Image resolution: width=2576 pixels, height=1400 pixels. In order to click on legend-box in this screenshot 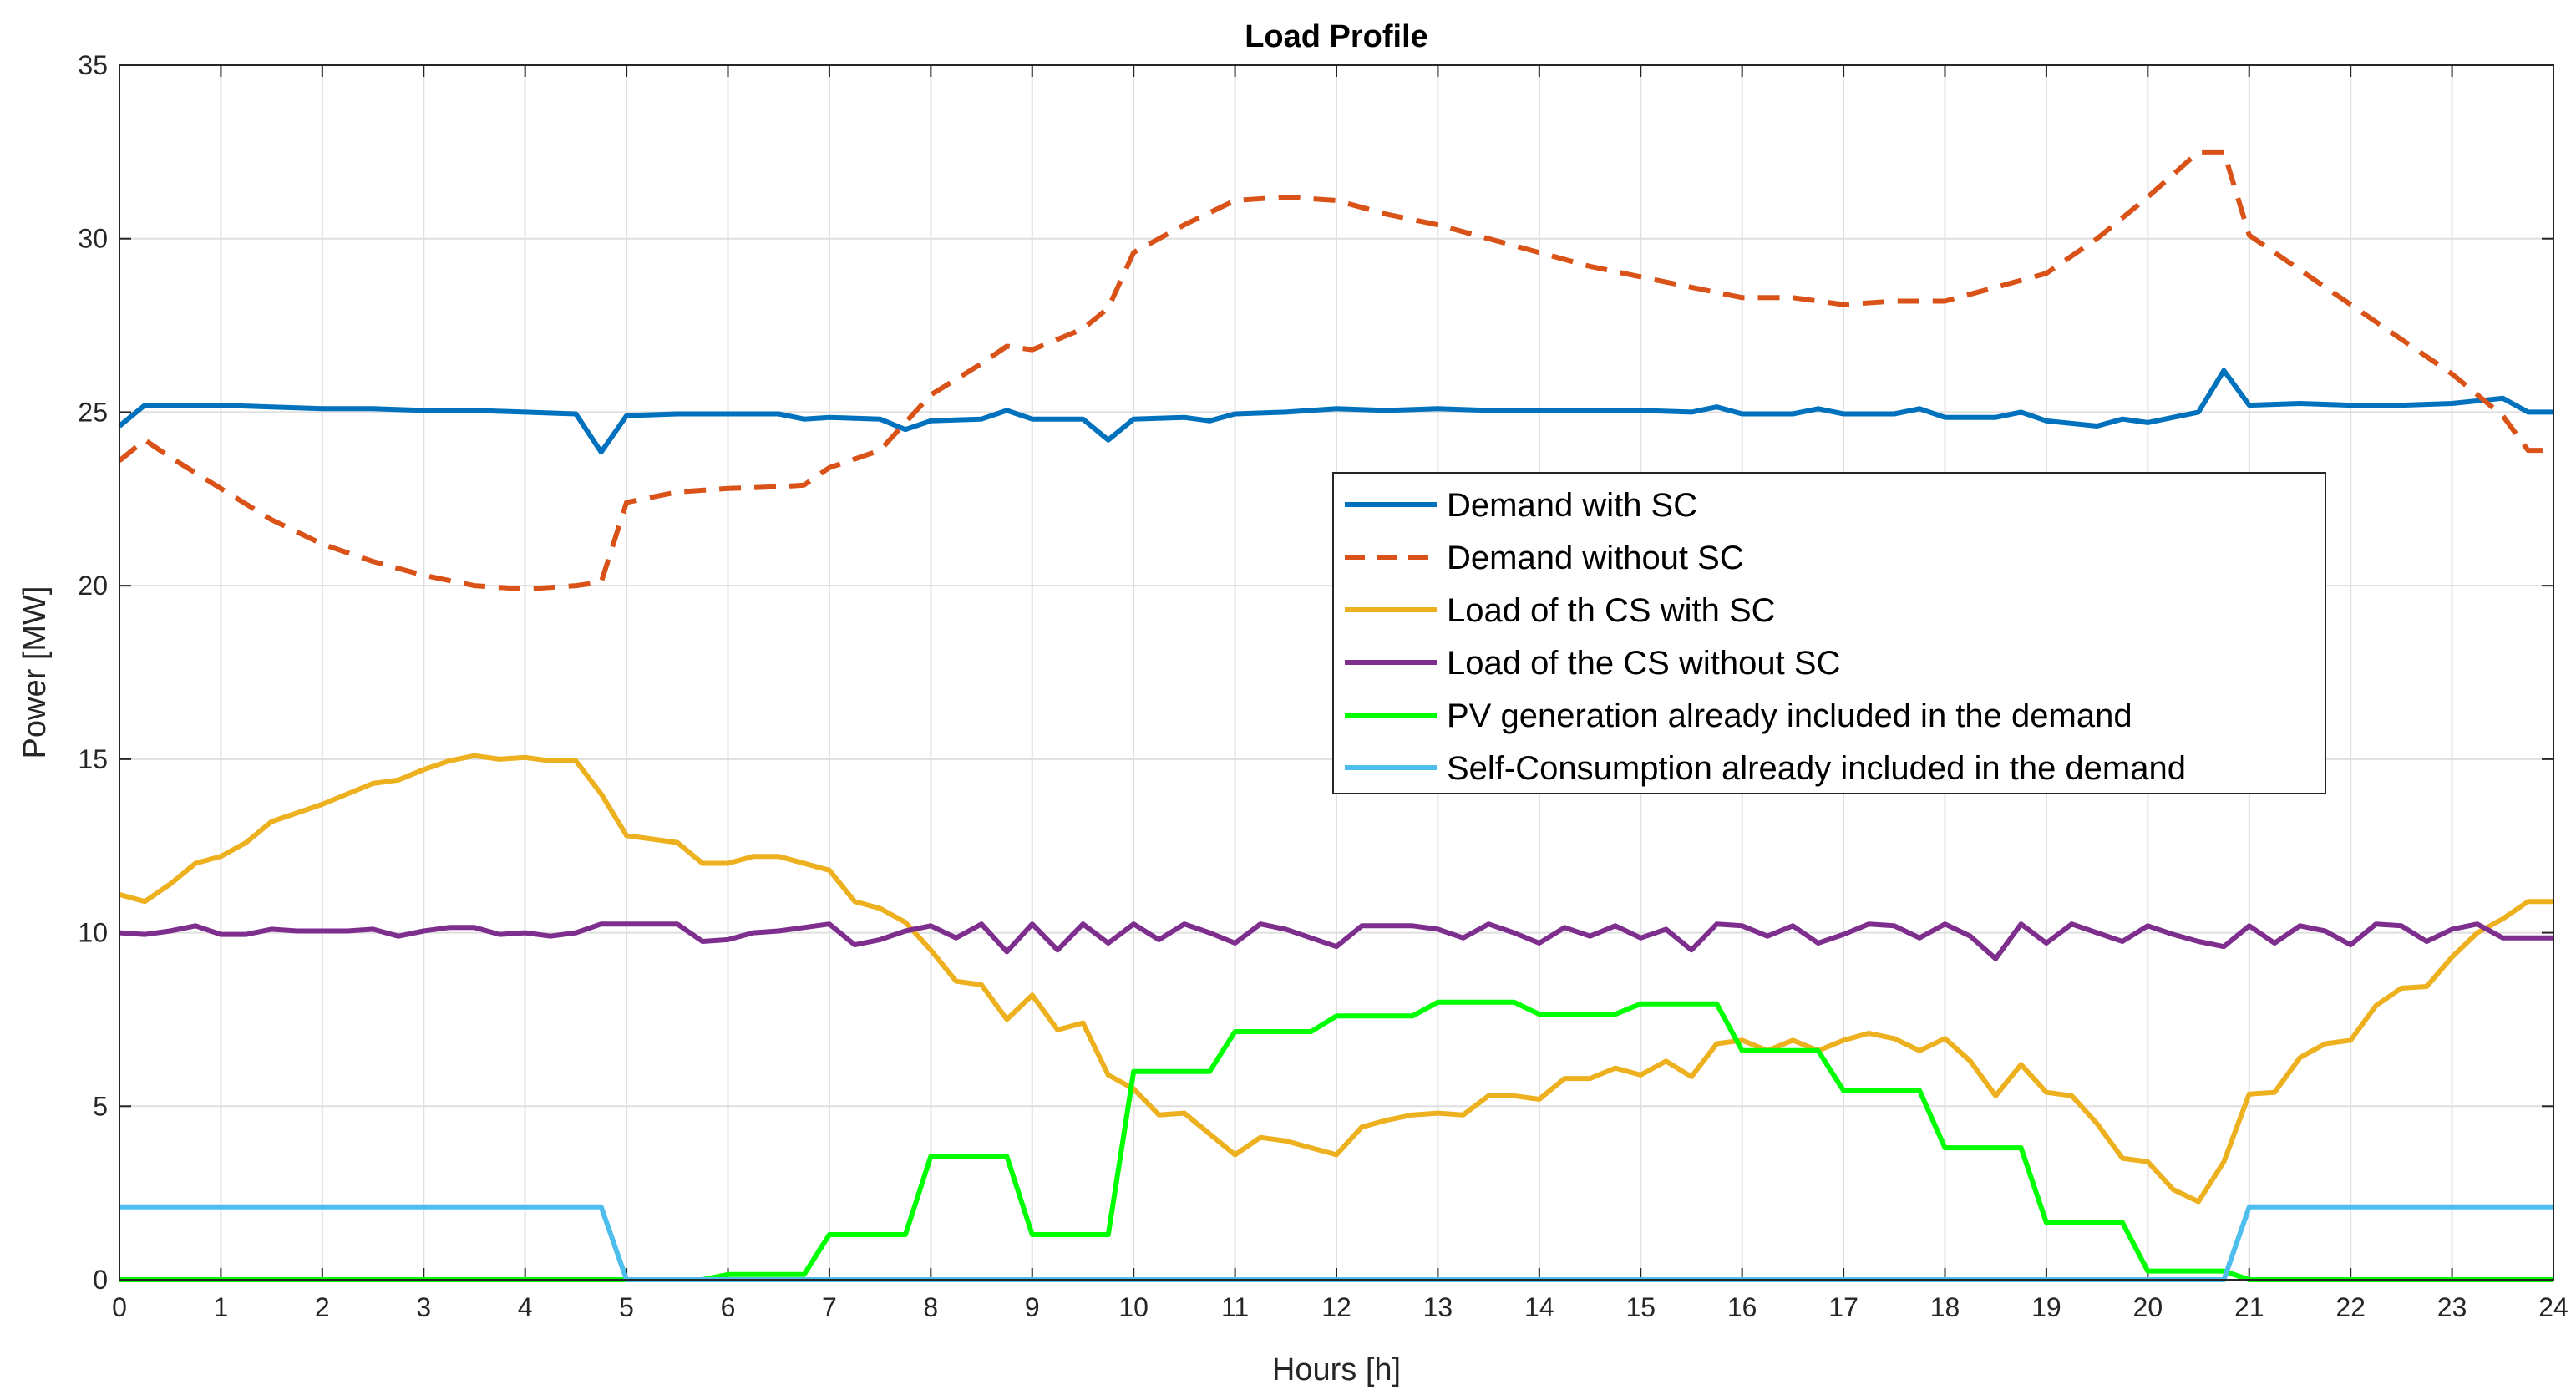, I will do `click(1829, 633)`.